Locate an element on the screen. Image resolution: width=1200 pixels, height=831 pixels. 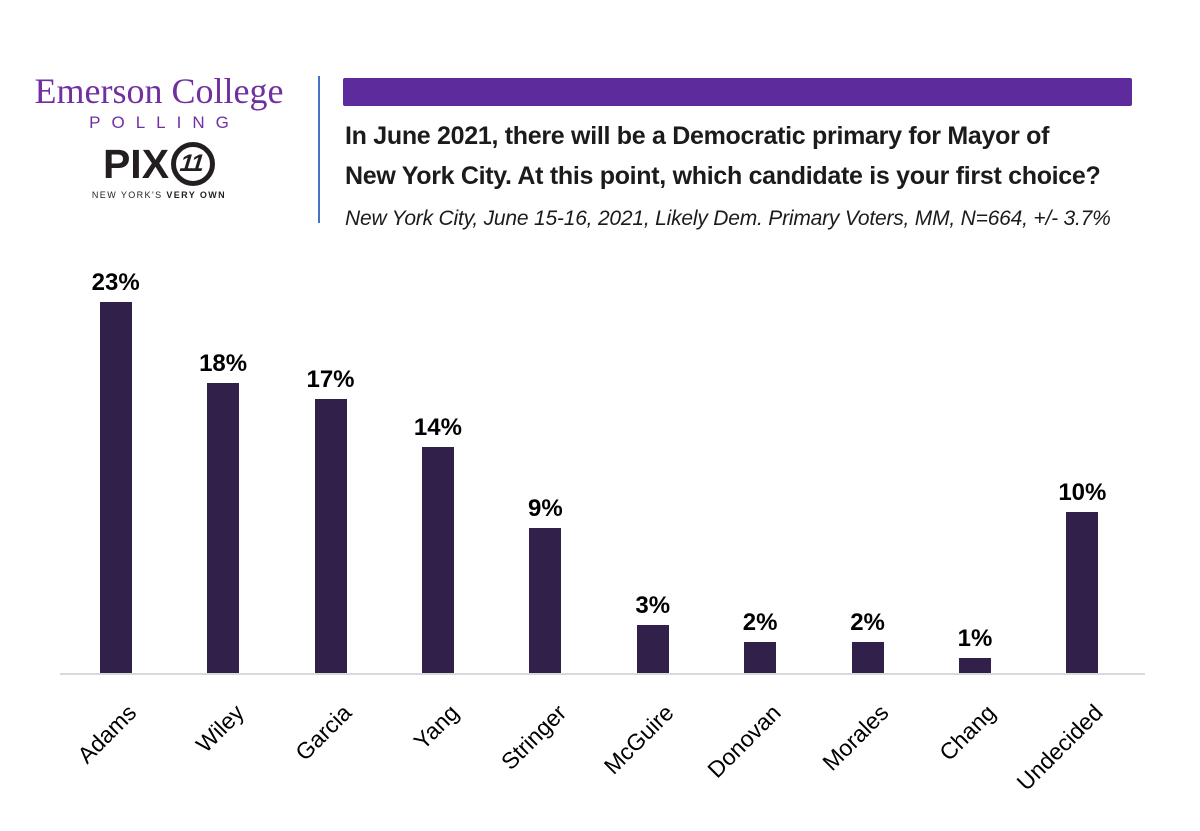
bar-value-label: 3% is located at coordinates (653, 605).